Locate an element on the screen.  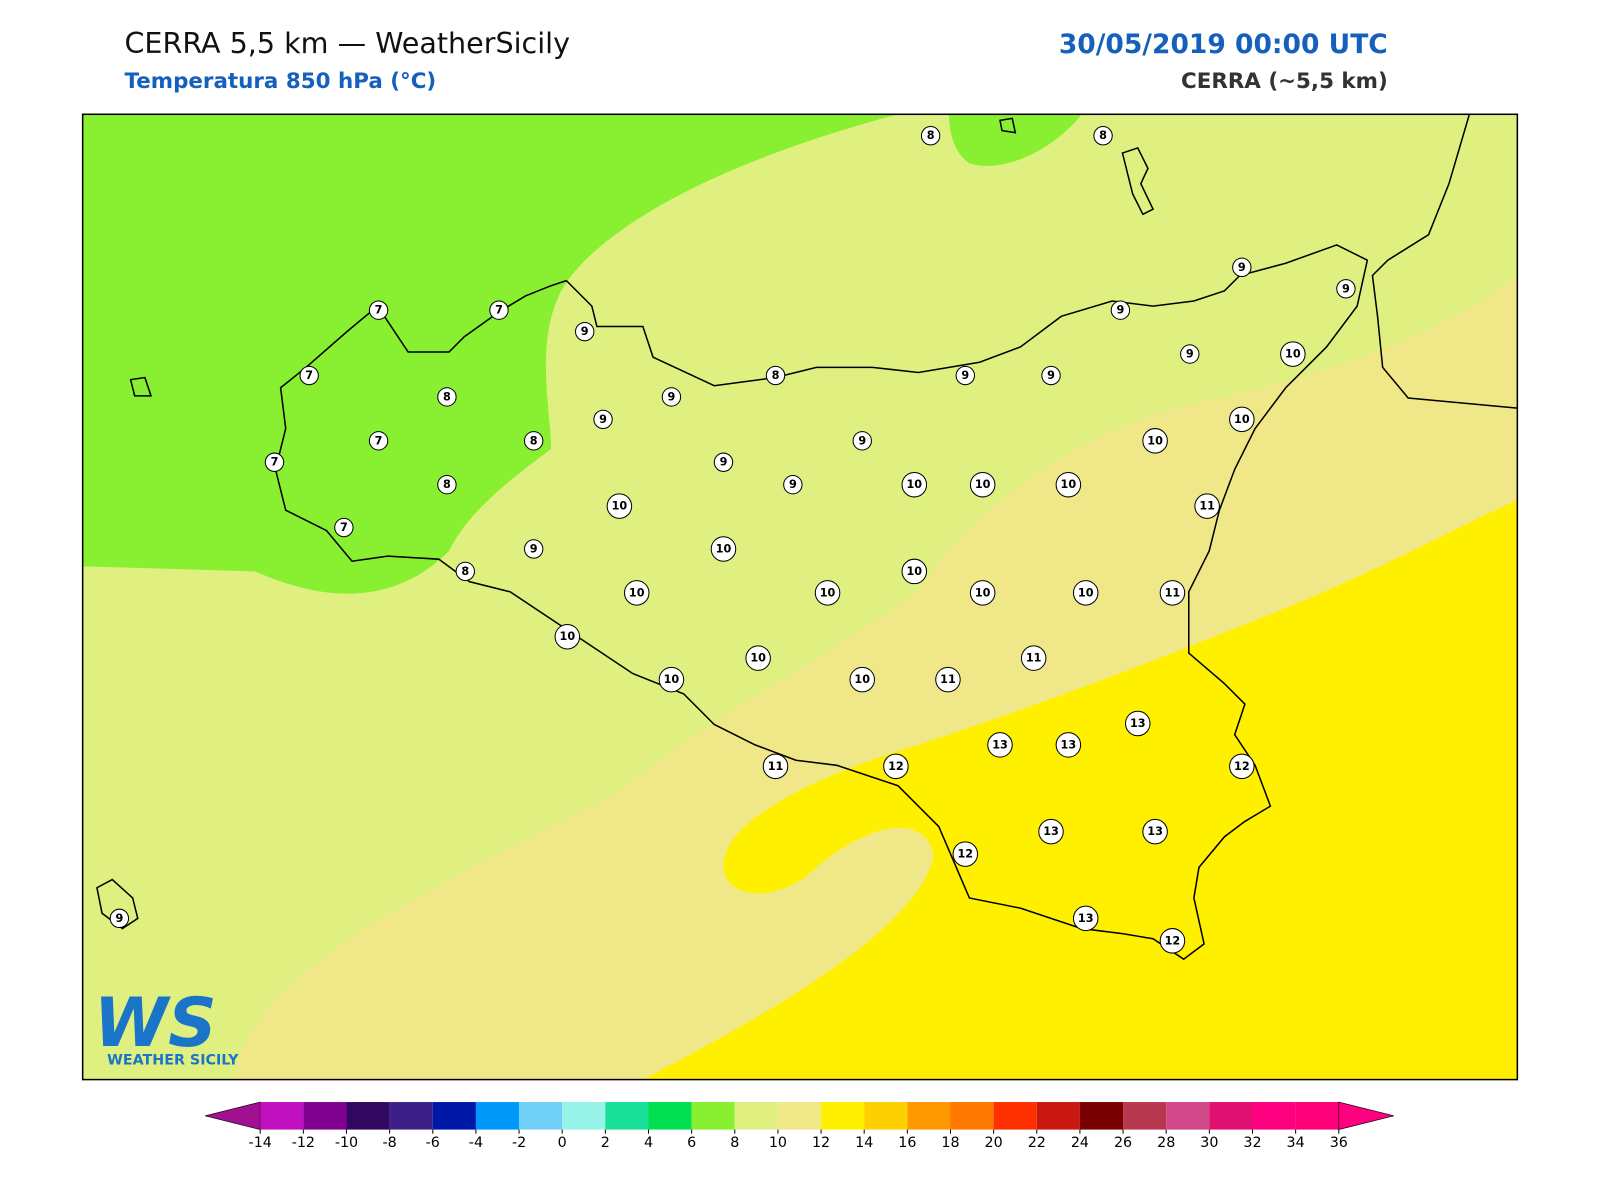
title: CERRA 5,5 km — WeatherSicily is located at coordinates (347, 43).